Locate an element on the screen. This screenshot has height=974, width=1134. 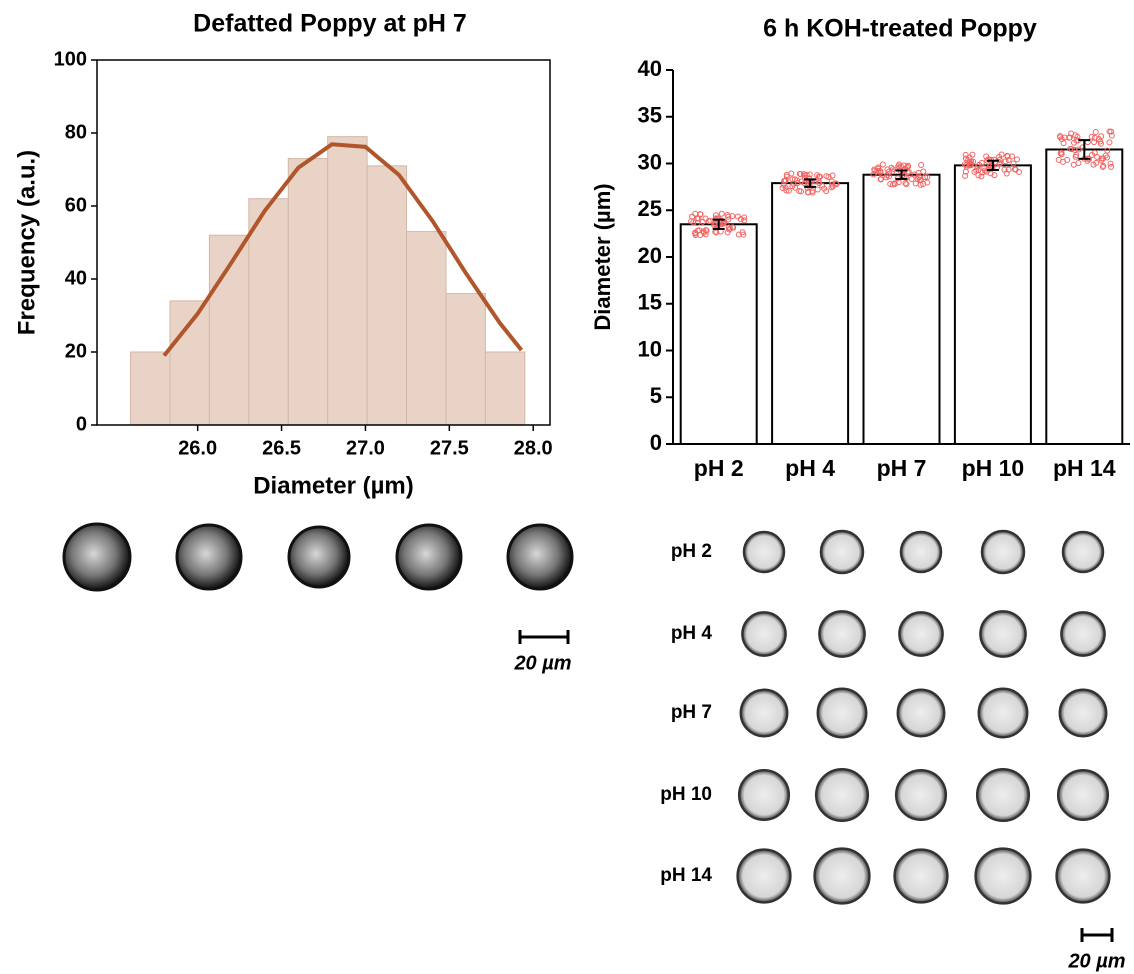
y-tick-label: 20 is located at coordinates (650, 255).